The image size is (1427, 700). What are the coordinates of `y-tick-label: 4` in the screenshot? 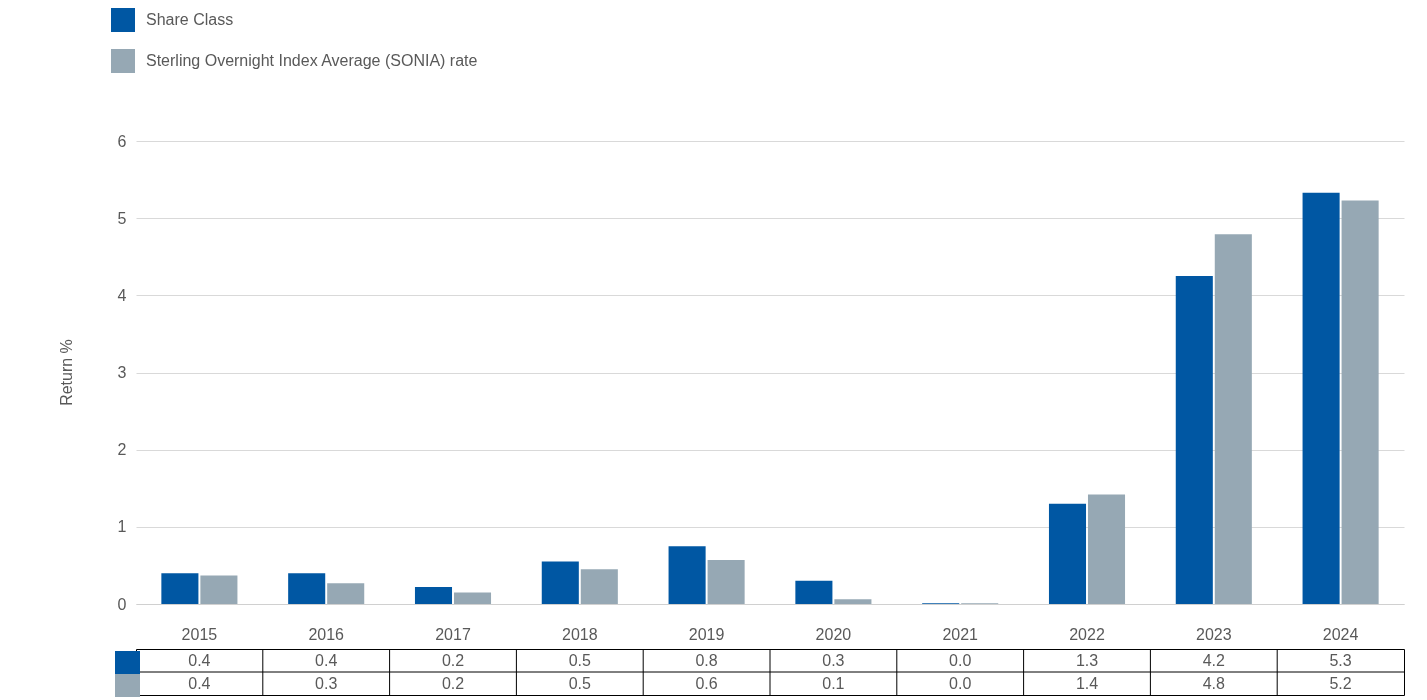 It's located at (122, 295).